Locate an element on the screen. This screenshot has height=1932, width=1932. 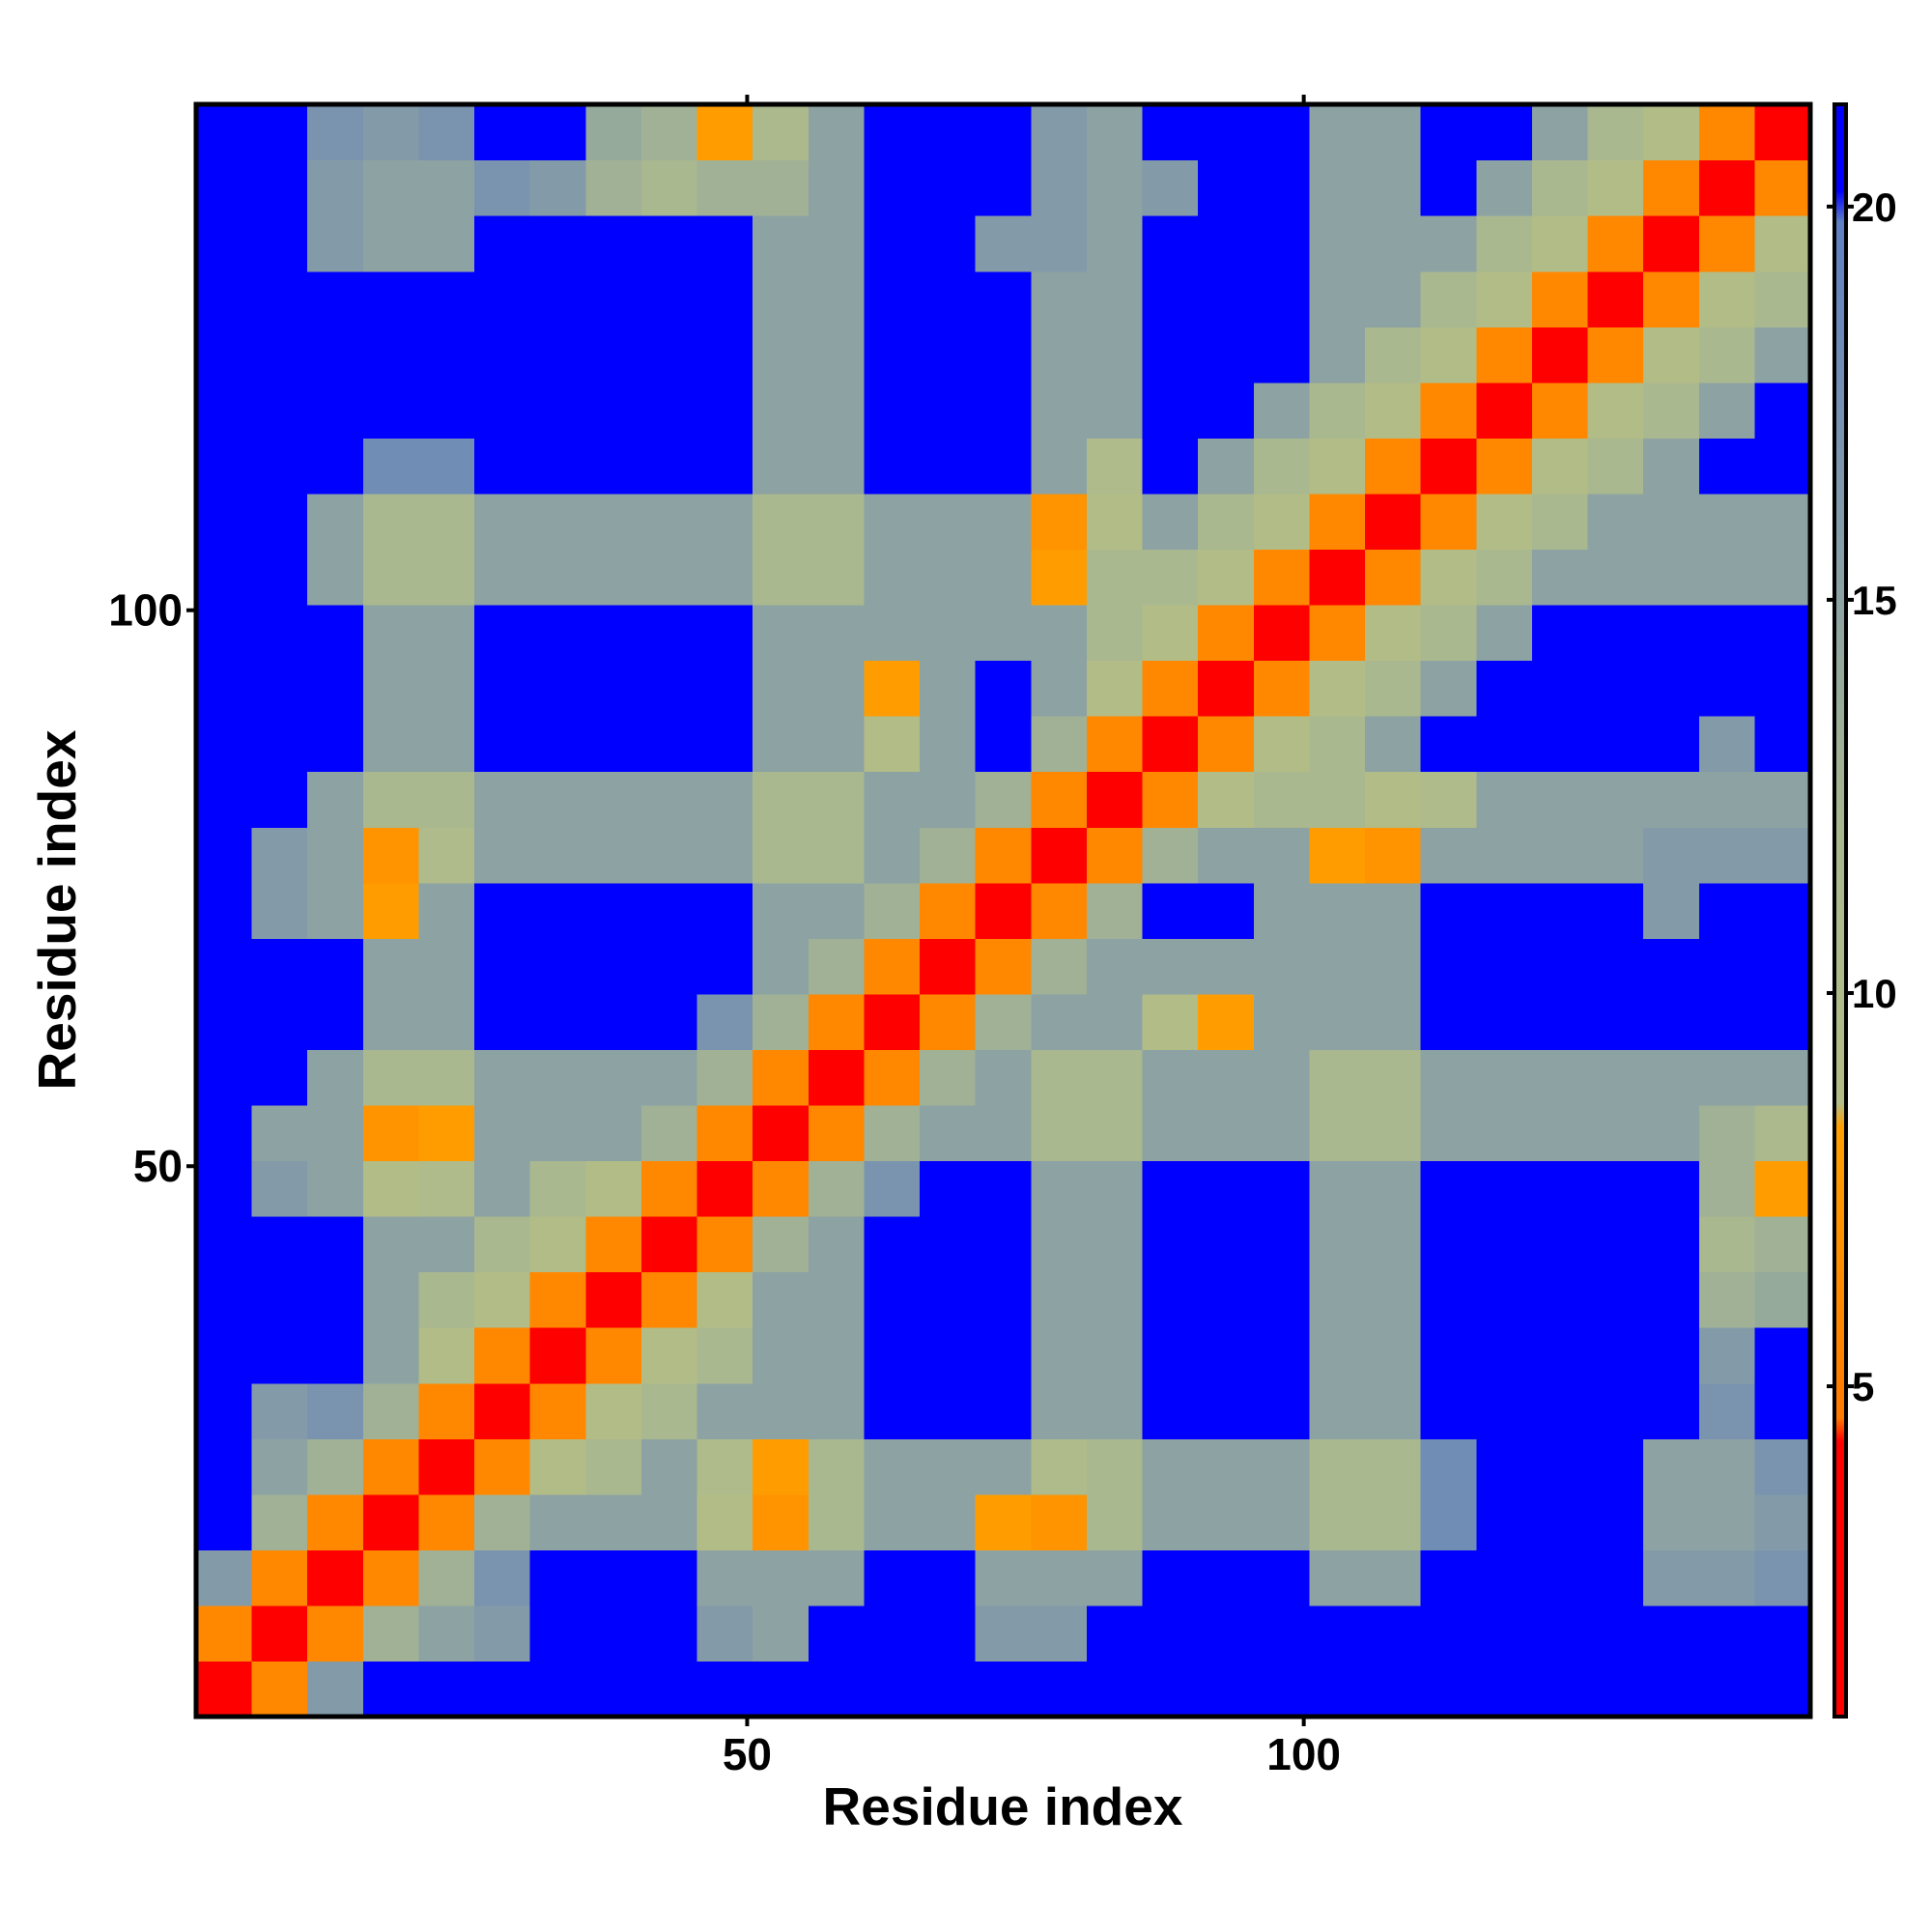
y-axis-title: Residue index is located at coordinates (57, 909).